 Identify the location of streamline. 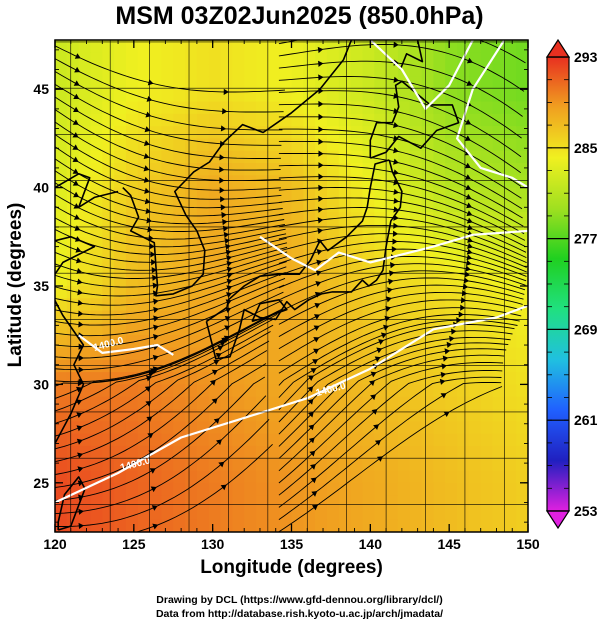
(402, 52).